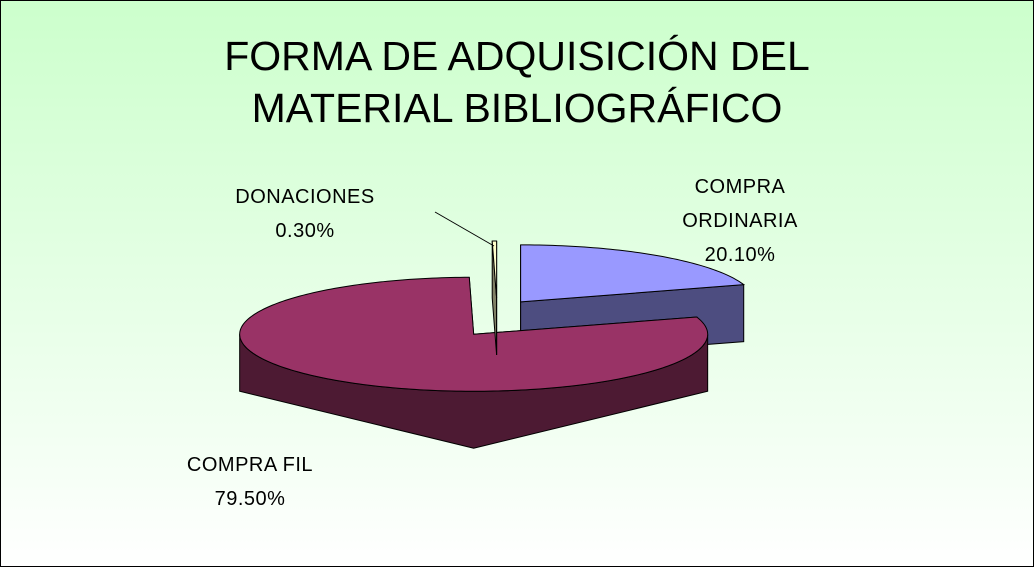 The image size is (1034, 567). I want to click on category-label: DONACIONES, so click(305, 197).